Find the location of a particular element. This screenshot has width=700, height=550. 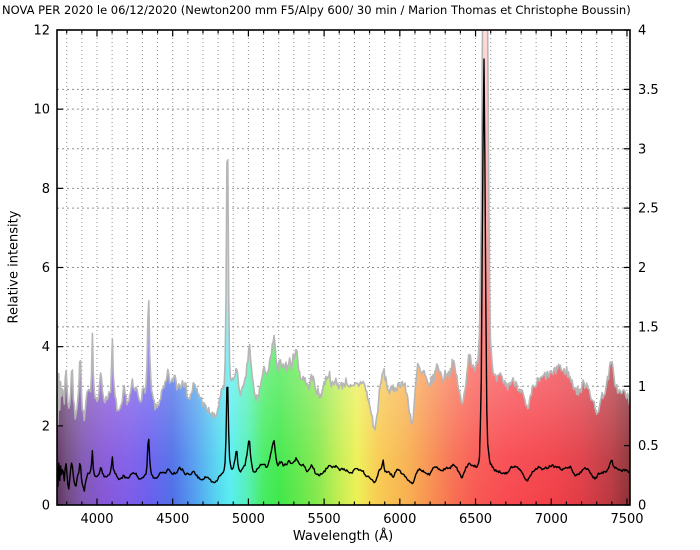

x-tick-label: 7500 is located at coordinates (626, 519).